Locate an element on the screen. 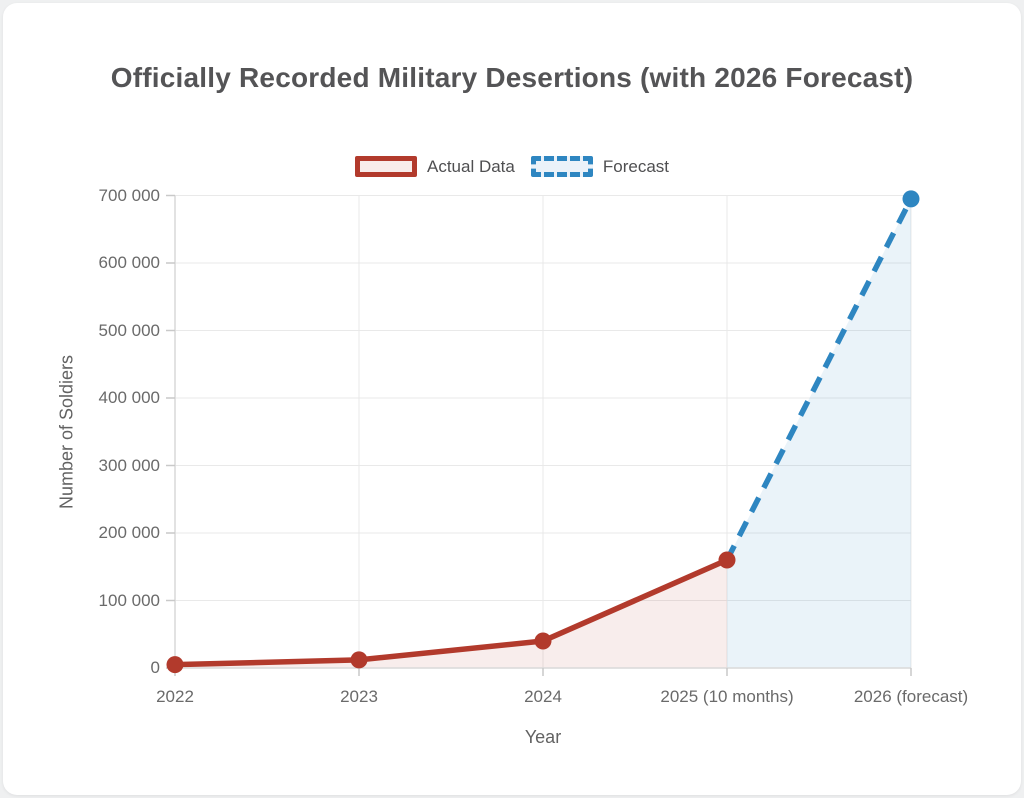 This screenshot has height=798, width=1024. y-tick-label: 100 000 is located at coordinates (129, 600).